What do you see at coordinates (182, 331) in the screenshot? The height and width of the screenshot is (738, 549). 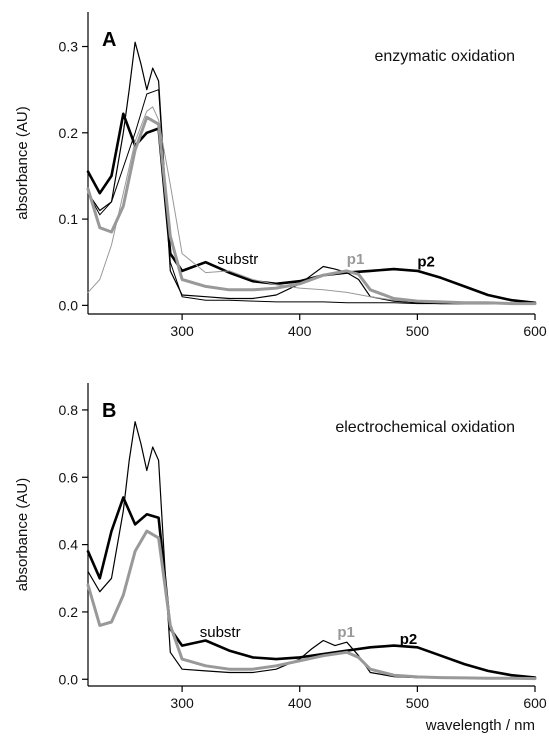 I see `panel-a-x-tick-label: 300` at bounding box center [182, 331].